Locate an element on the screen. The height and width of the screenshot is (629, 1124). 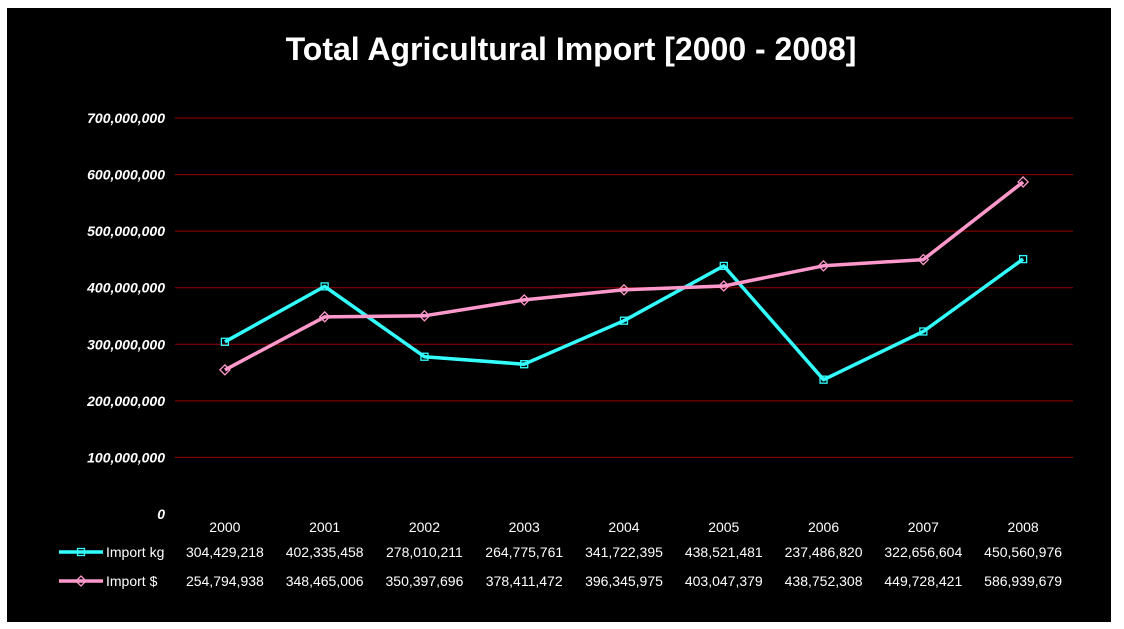
x-tick-label: 2005 is located at coordinates (723, 527).